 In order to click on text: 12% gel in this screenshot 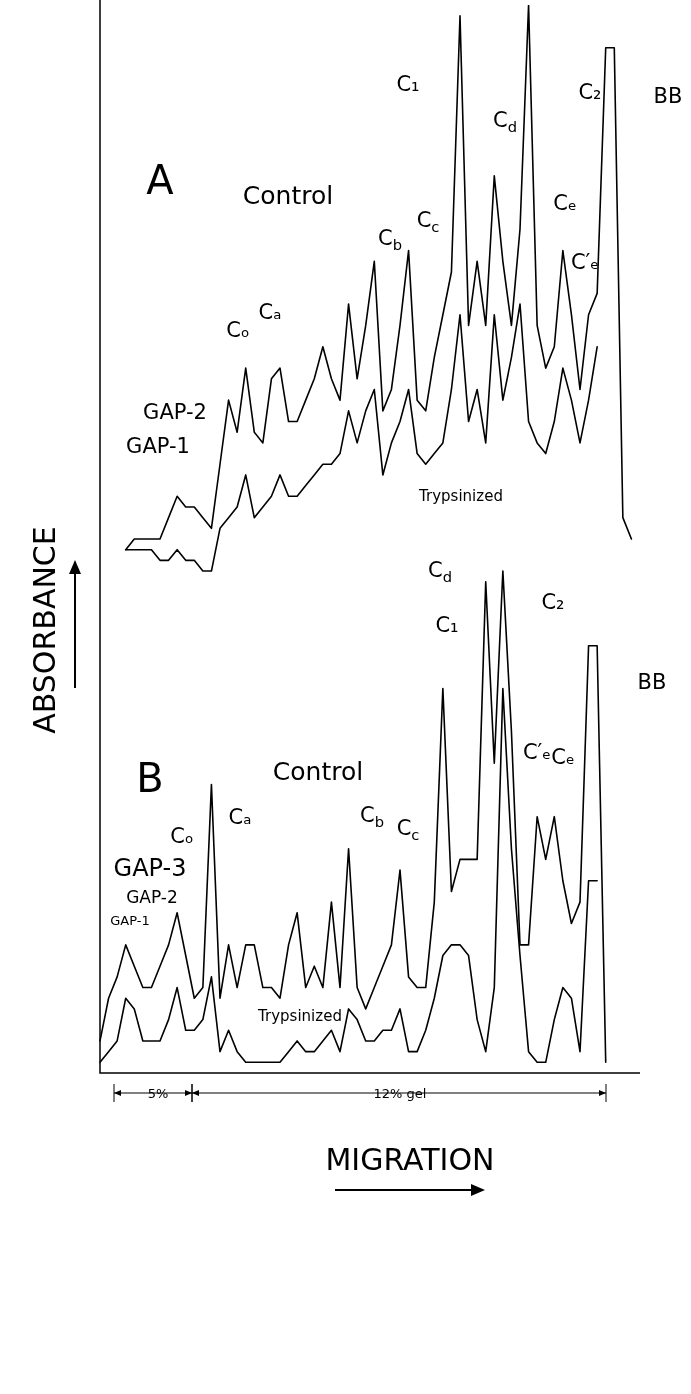, I will do `click(400, 1093)`.